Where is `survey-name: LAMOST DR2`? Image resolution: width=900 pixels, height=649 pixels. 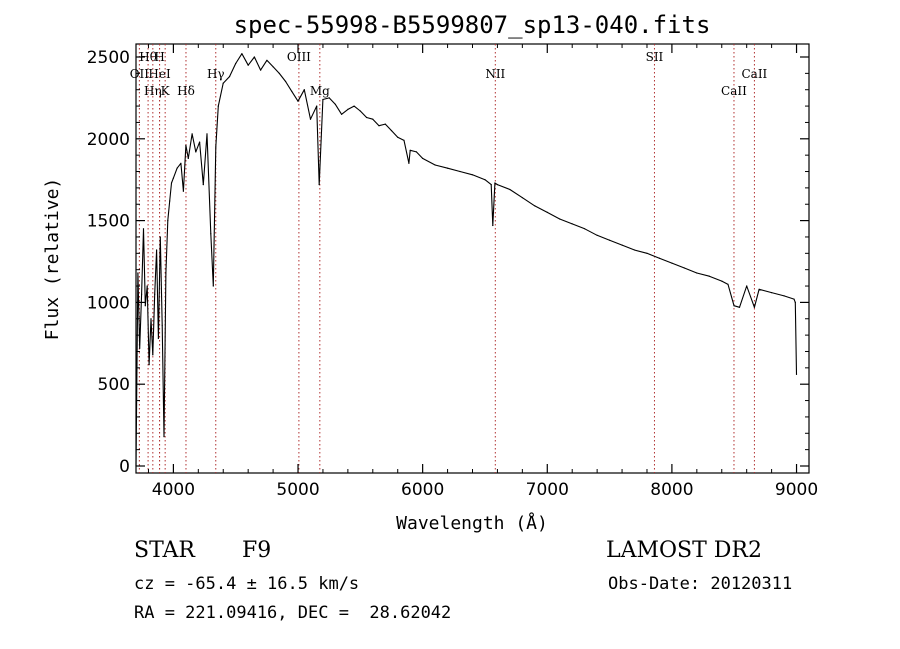 survey-name: LAMOST DR2 is located at coordinates (684, 550).